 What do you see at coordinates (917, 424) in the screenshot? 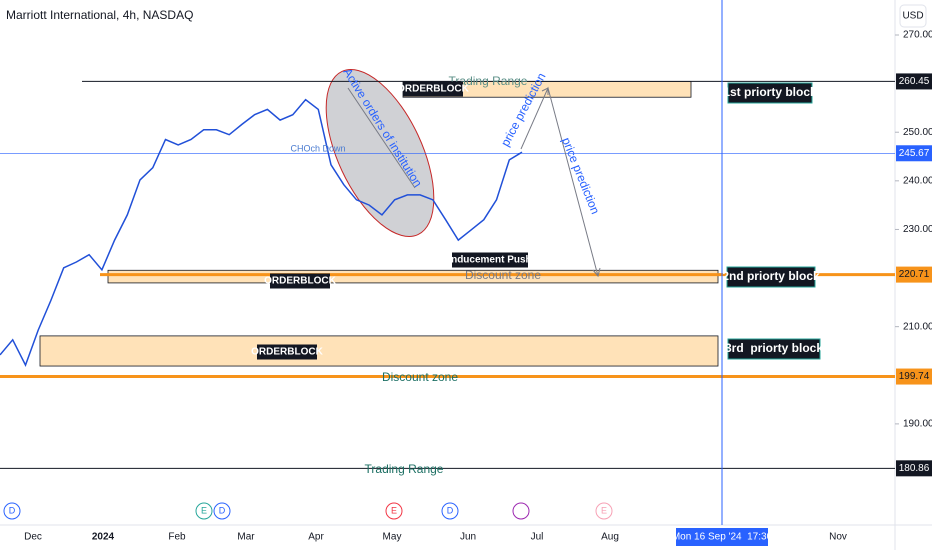
I see `y-tick-label: 190.00` at bounding box center [917, 424].